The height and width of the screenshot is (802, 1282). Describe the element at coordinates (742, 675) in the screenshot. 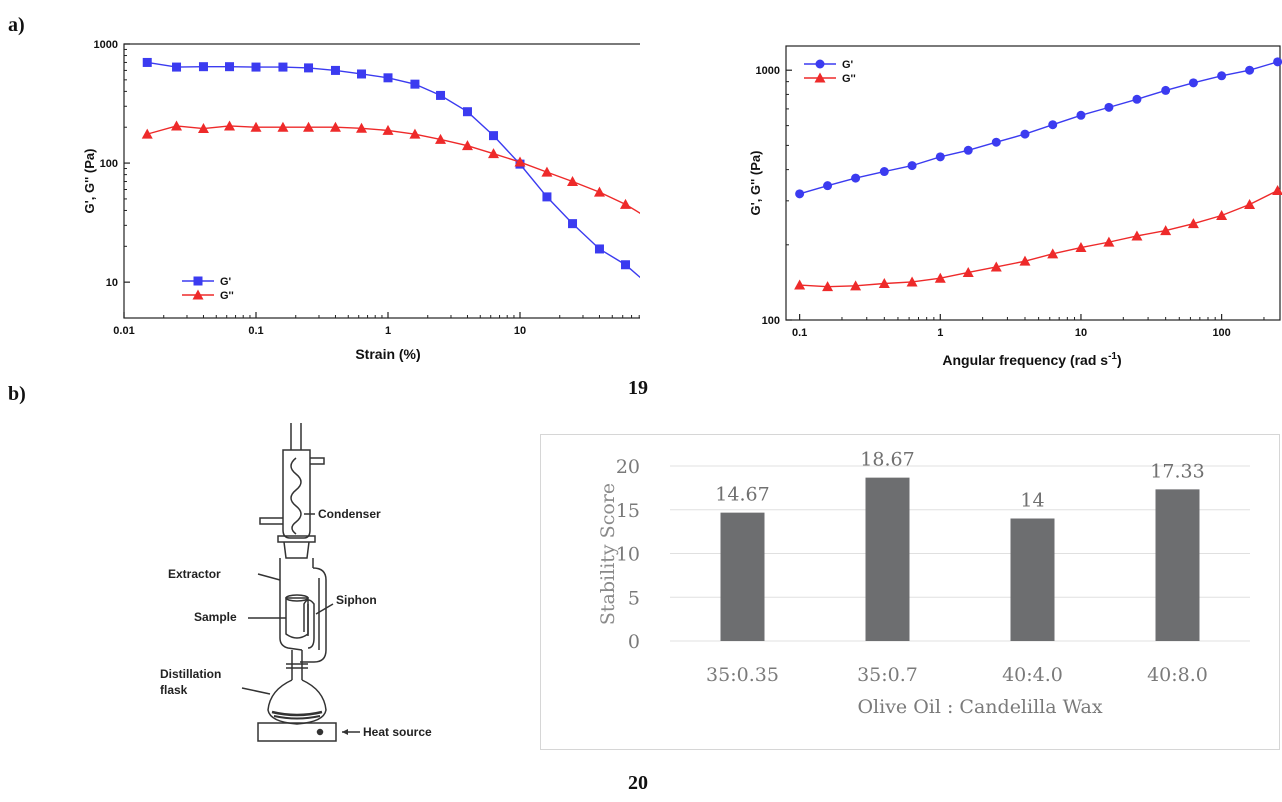

I see `x-tick-label: 35:0.35` at that location.